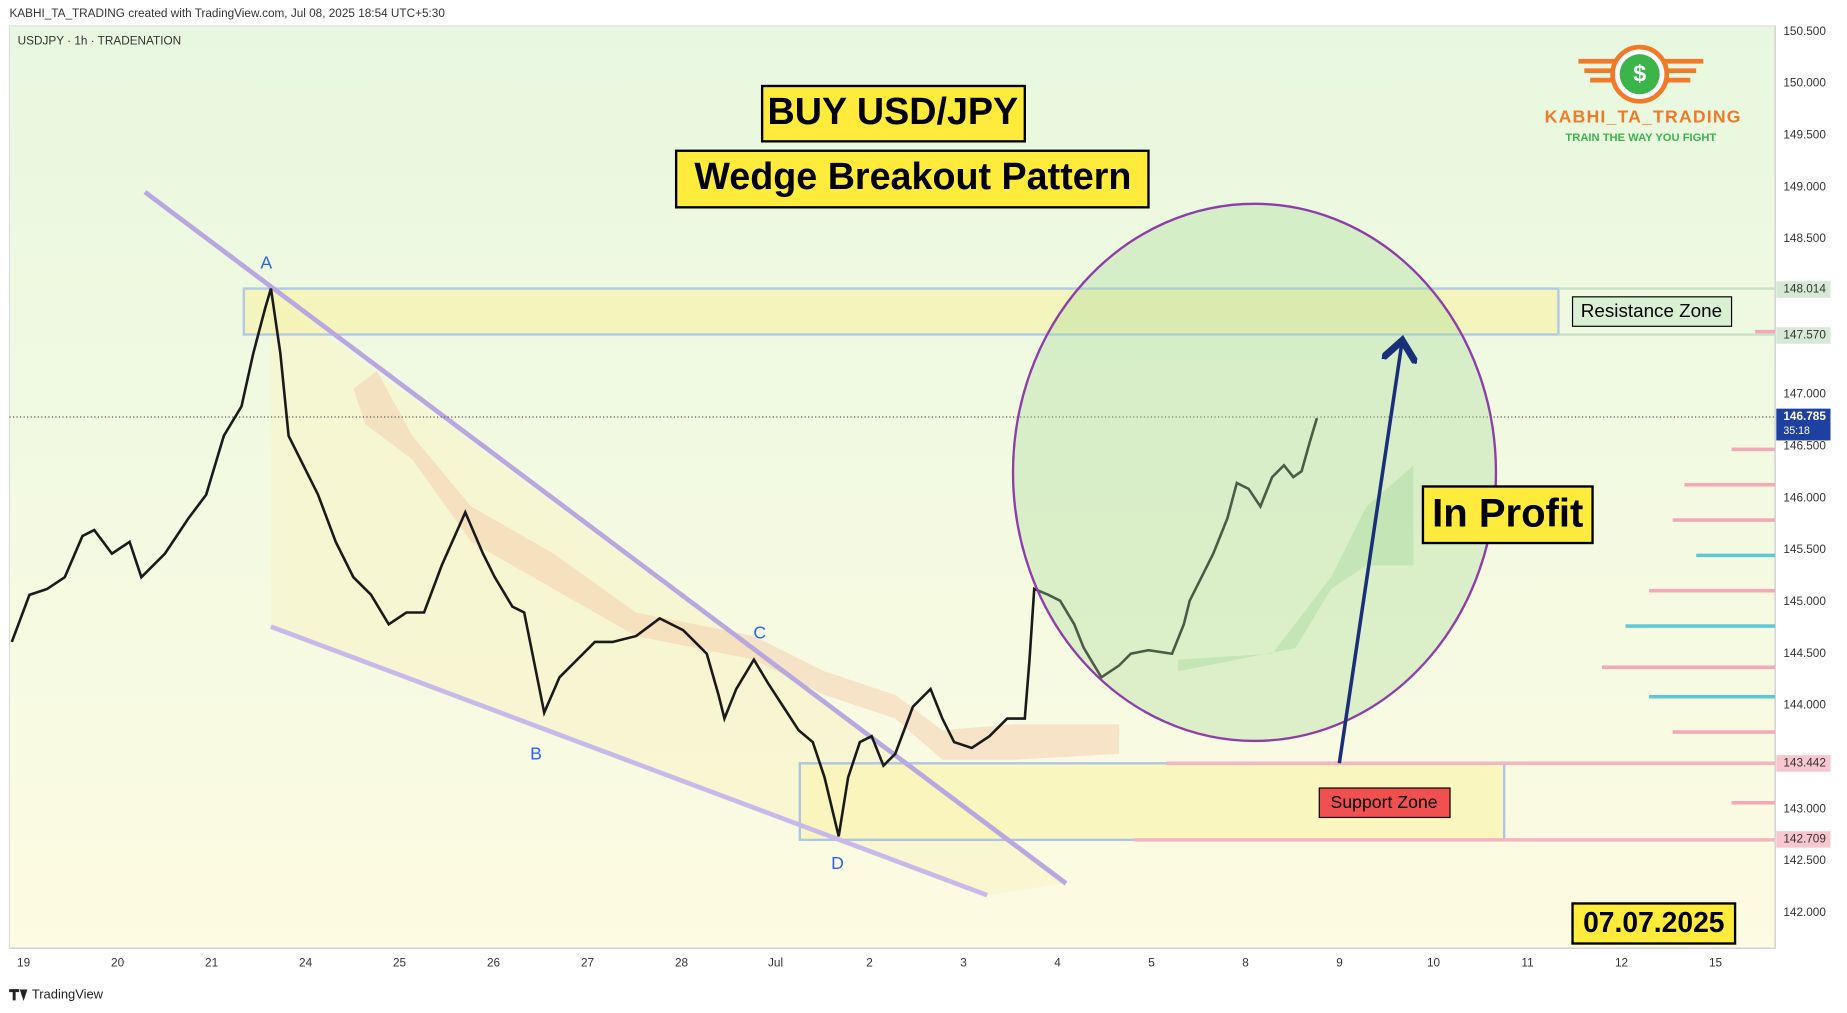  What do you see at coordinates (893, 111) in the screenshot?
I see `title: BUY USD/JPY` at bounding box center [893, 111].